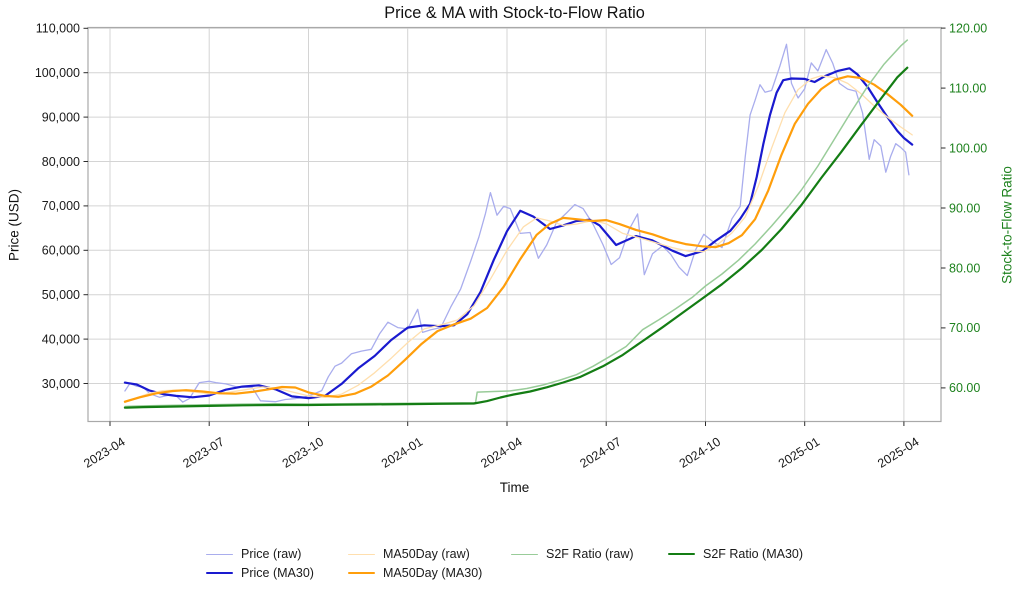 Image resolution: width=1024 pixels, height=595 pixels. What do you see at coordinates (898, 453) in the screenshot?
I see `x-tick-label: 2025-04` at bounding box center [898, 453].